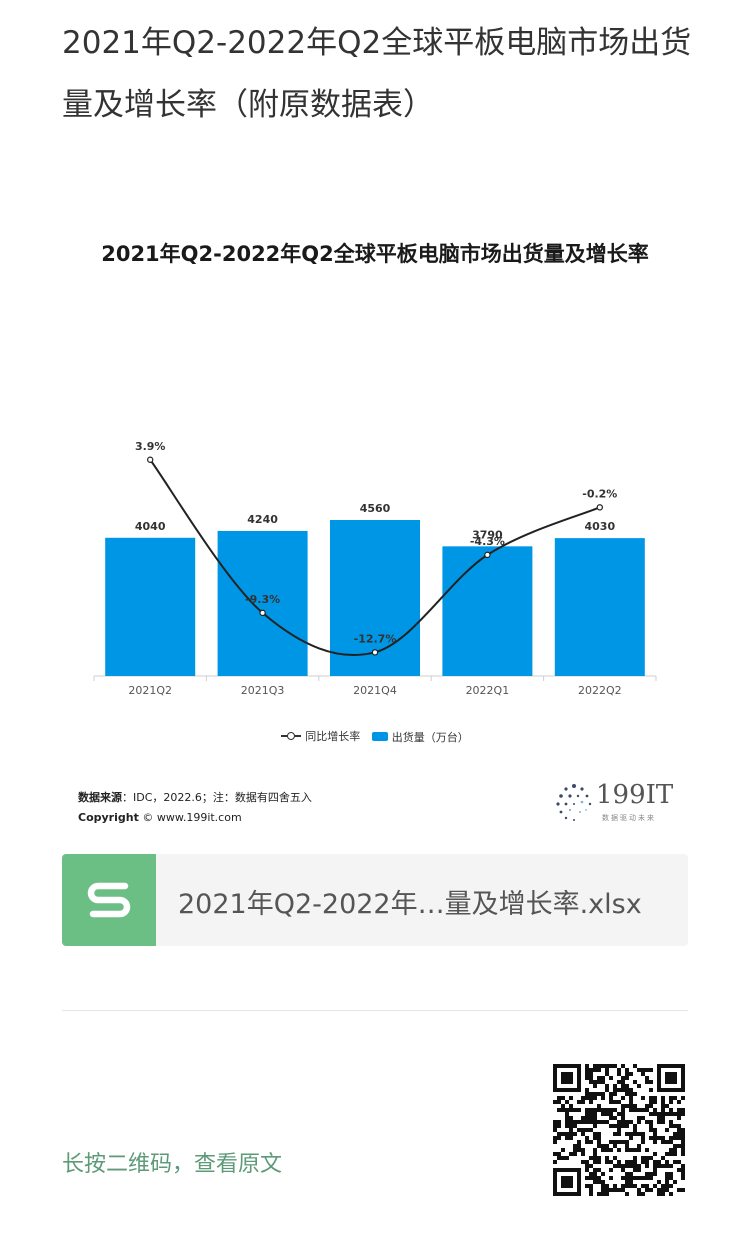 This screenshot has width=750, height=1250. I want to click on attachment-file-name: 2021年Q2-2022年…量及增长率.xlsx, so click(410, 904).